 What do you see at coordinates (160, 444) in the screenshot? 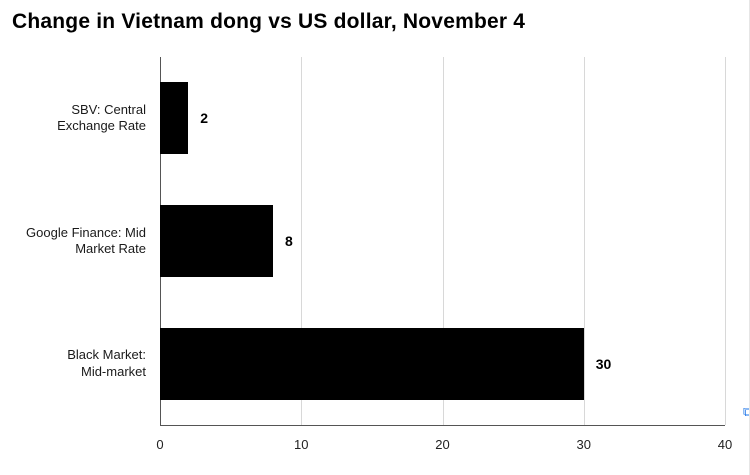
I see `x-tick-label: 0` at bounding box center [160, 444].